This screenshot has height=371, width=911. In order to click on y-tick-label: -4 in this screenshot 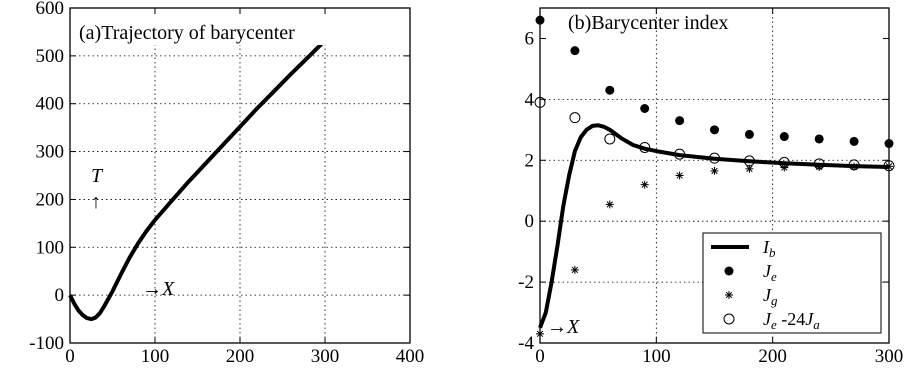, I will do `click(526, 343)`.